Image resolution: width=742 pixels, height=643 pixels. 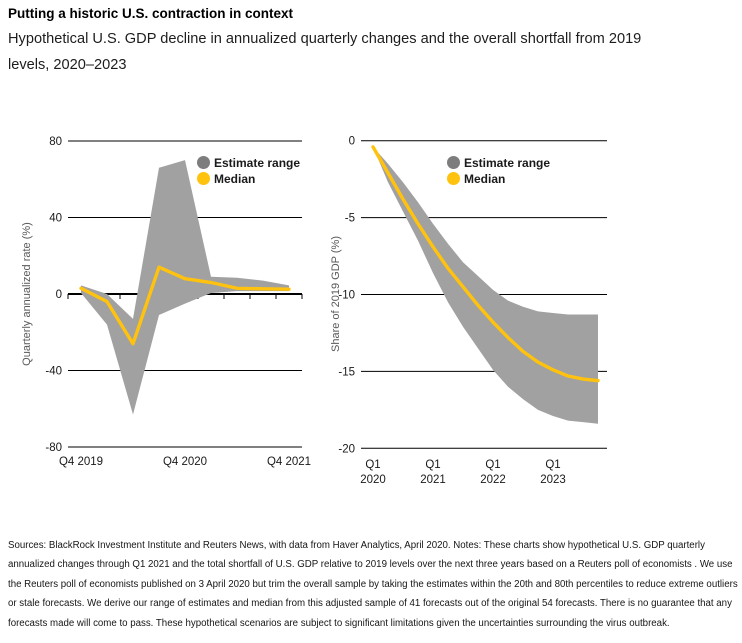 What do you see at coordinates (336, 294) in the screenshot?
I see `y-axis-title: Share of 2019 GDP (%)` at bounding box center [336, 294].